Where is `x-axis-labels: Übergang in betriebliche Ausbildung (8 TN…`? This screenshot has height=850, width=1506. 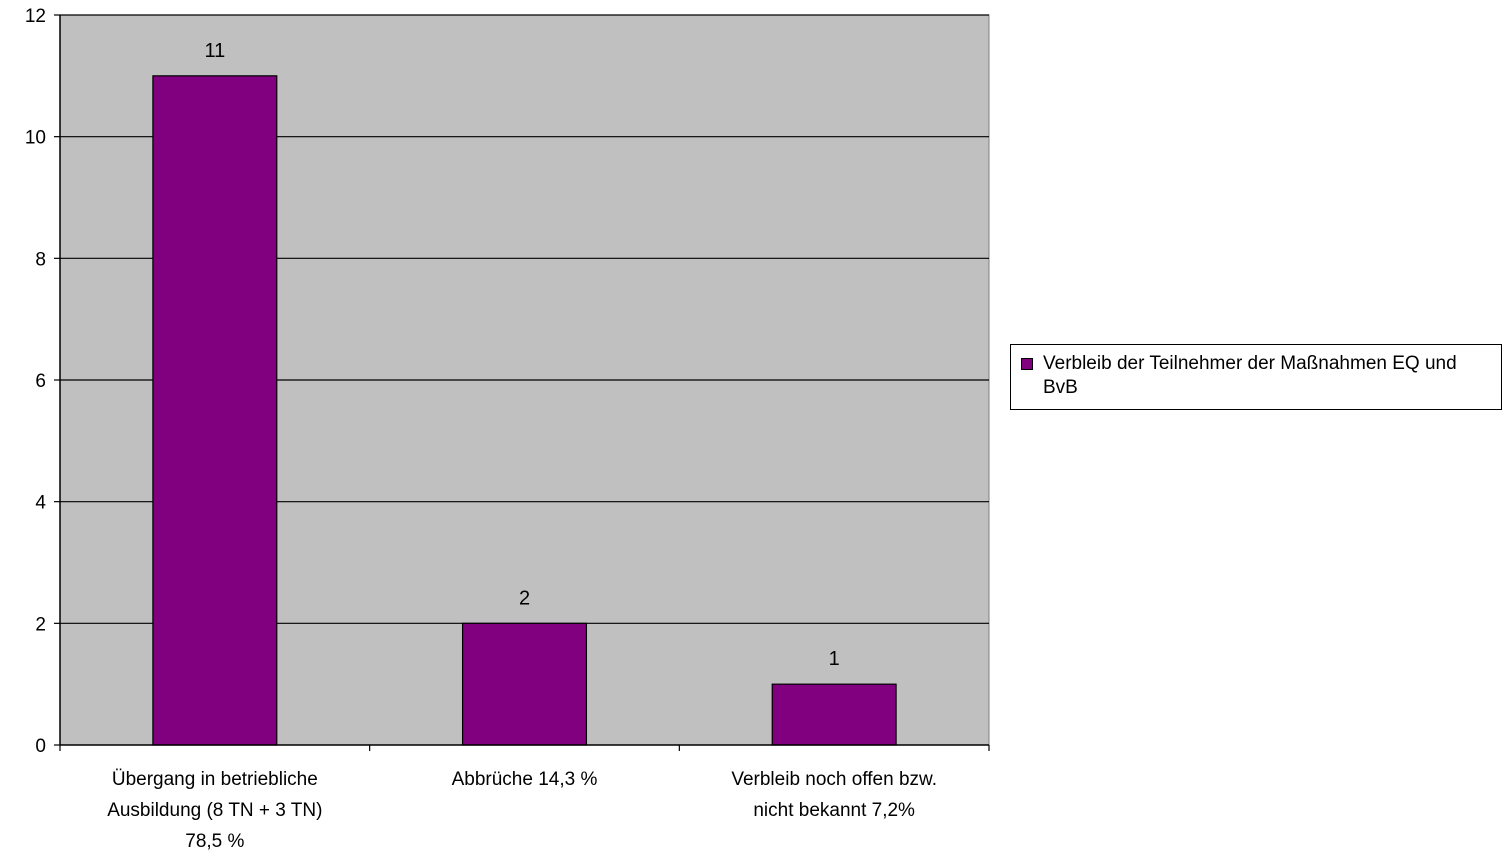
x-axis-labels: Übergang in betriebliche Ausbildung (8 TN… is located at coordinates (522, 809).